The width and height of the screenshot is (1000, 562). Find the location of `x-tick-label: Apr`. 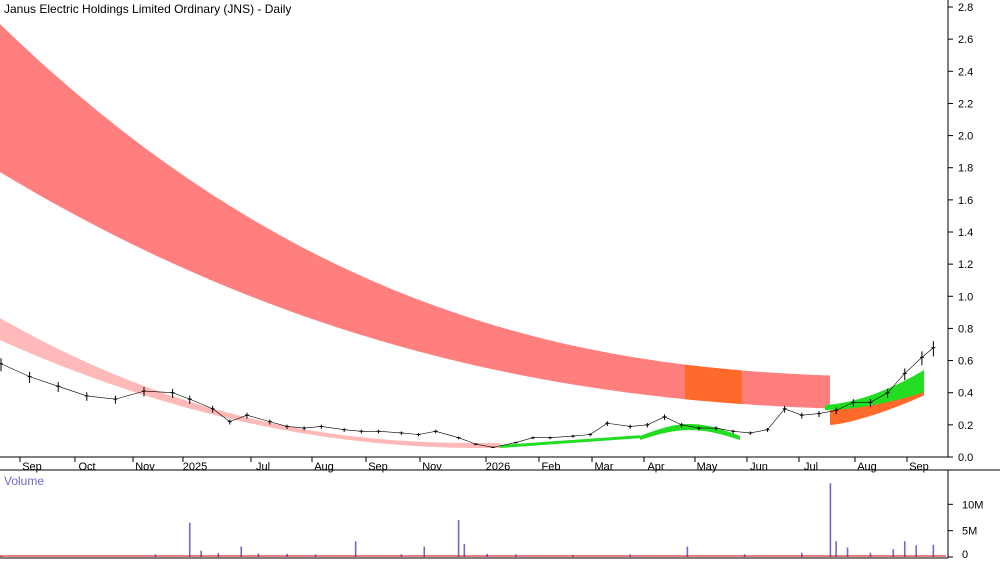

x-tick-label: Apr is located at coordinates (655, 467).